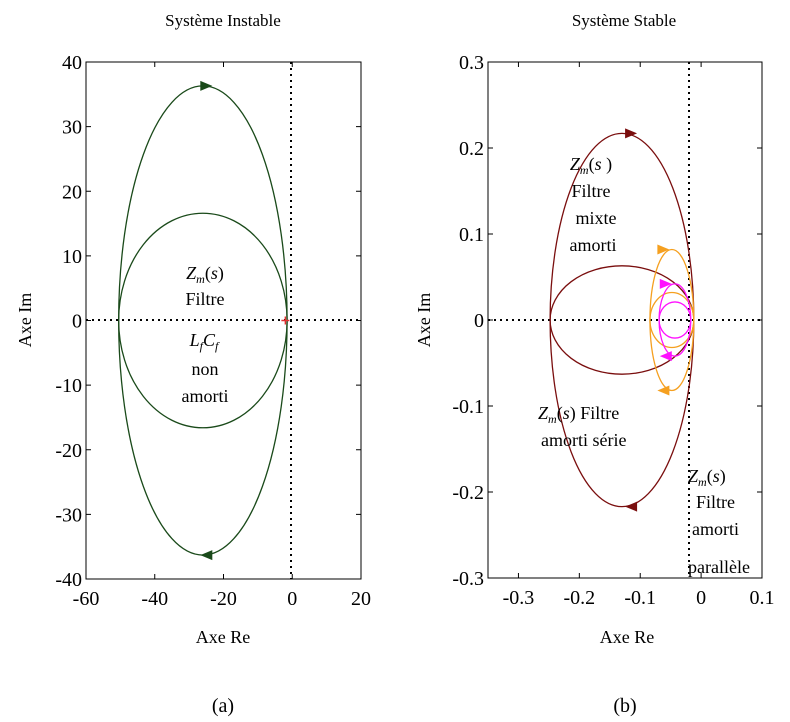 Image resolution: width=790 pixels, height=722 pixels. I want to click on annotation-b-serie-line-2: amorti série, so click(583, 440).